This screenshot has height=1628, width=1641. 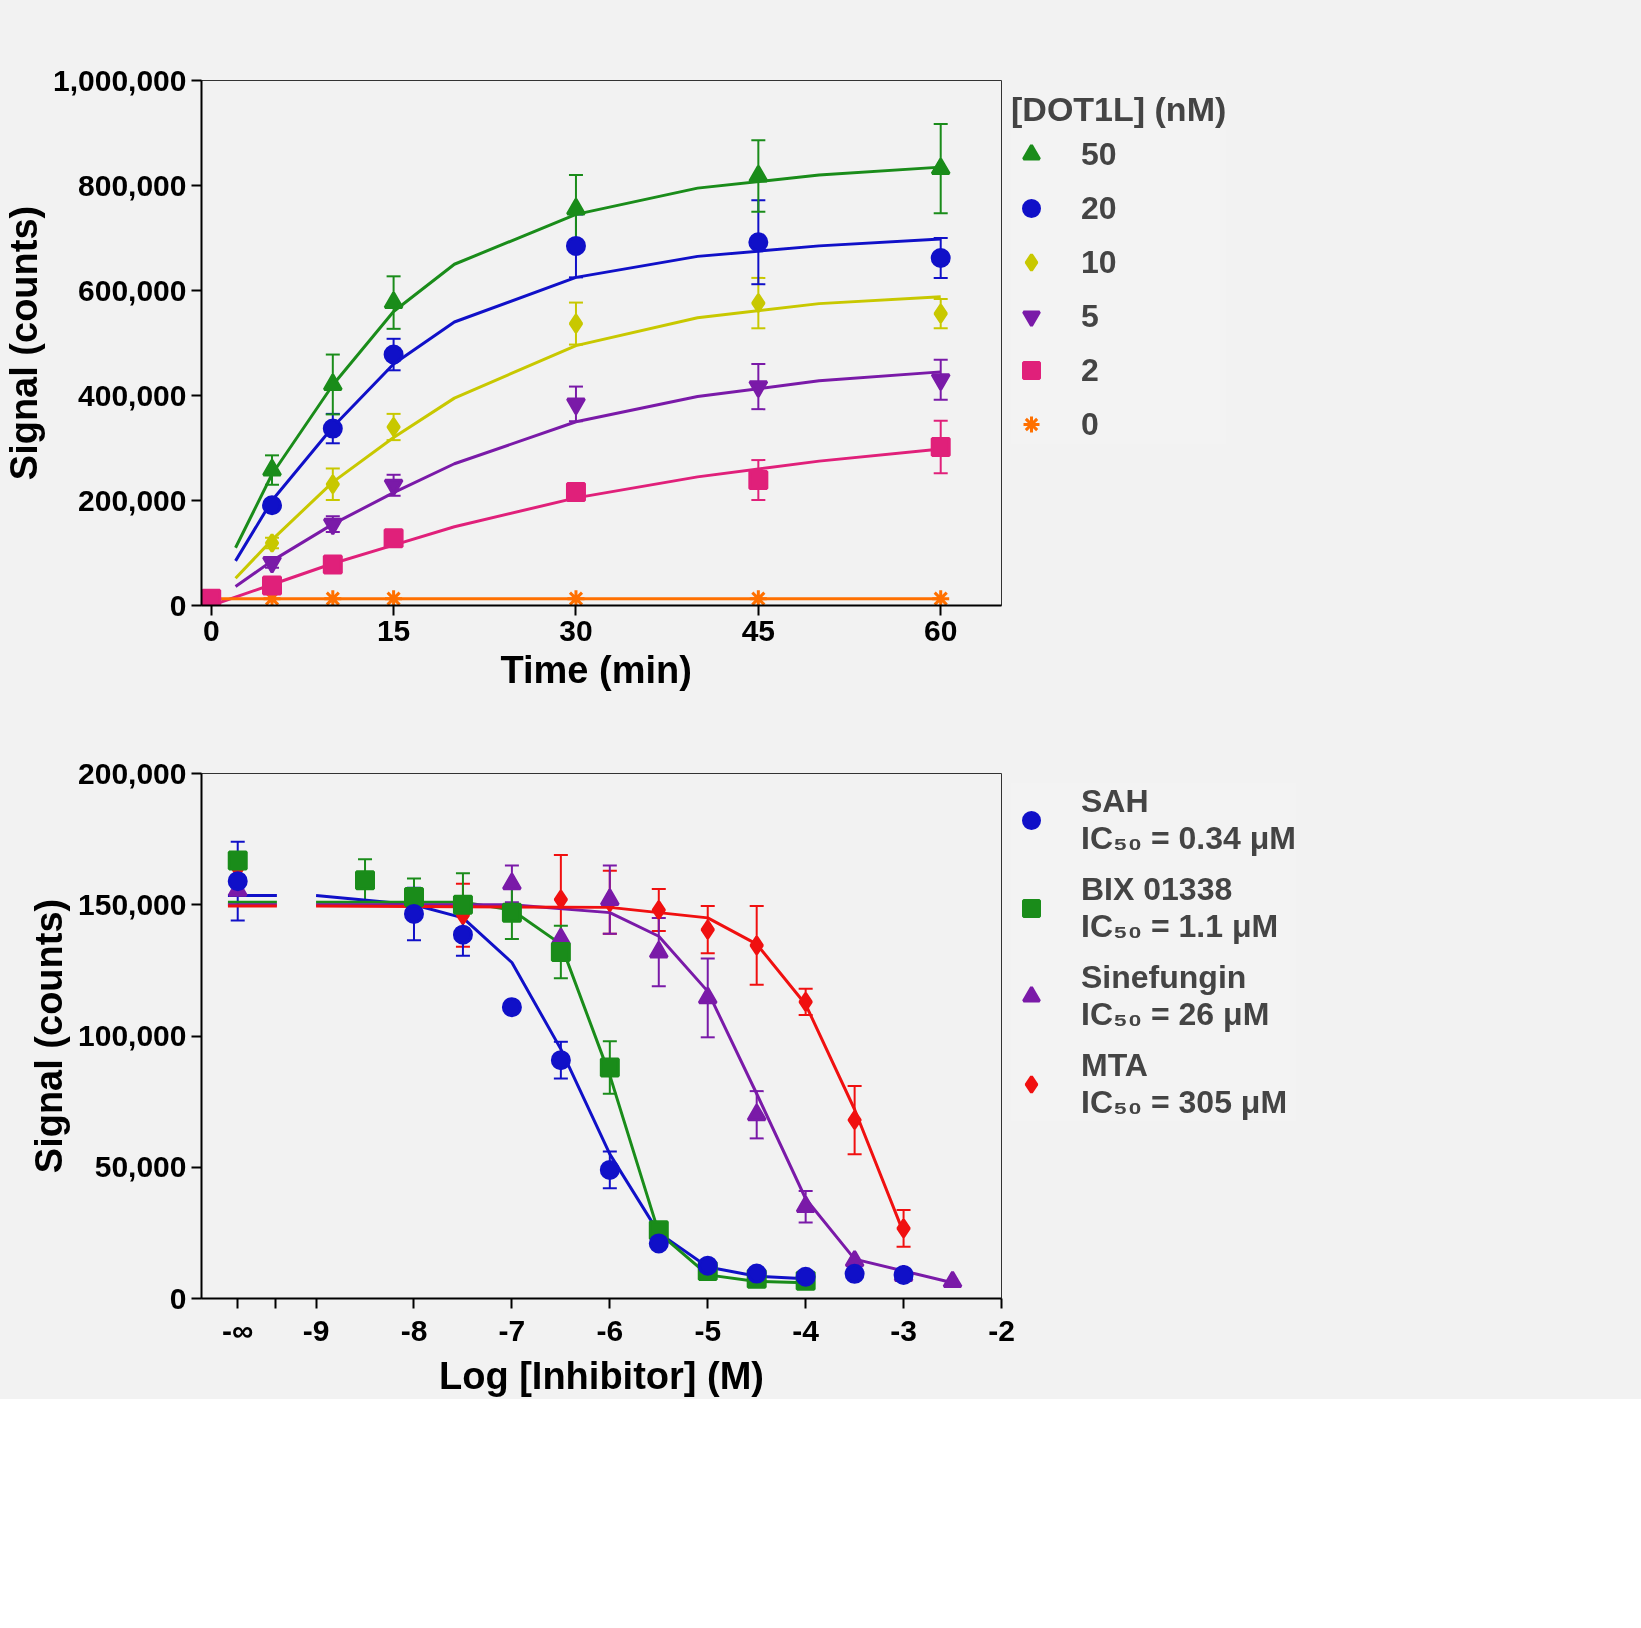 I want to click on y-tick-label: 150,000, so click(x=132, y=904).